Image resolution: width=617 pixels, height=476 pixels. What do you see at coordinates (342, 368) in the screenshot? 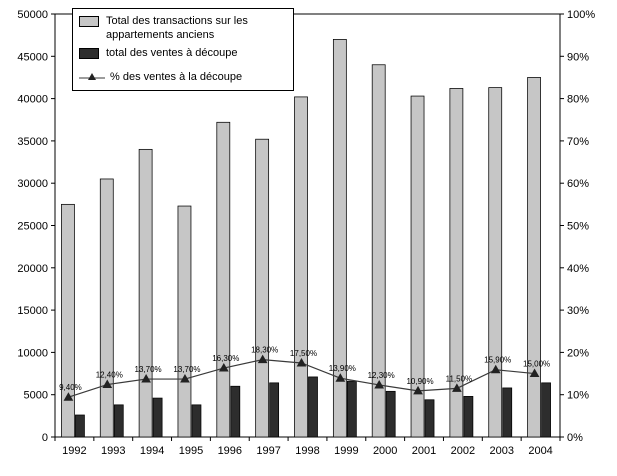
I see `pct-data-label: 13,90%` at bounding box center [342, 368].